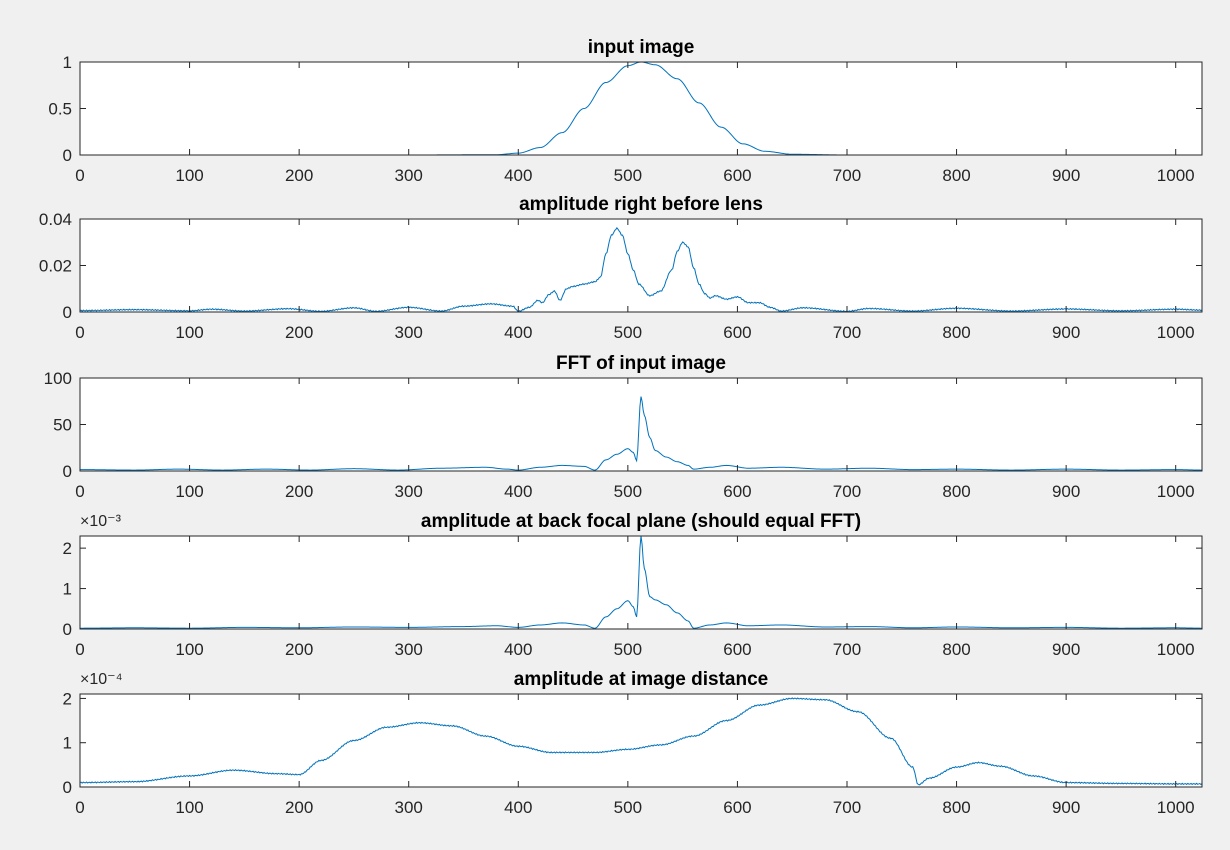 The image size is (1230, 850). I want to click on subplot-title: input image, so click(641, 47).